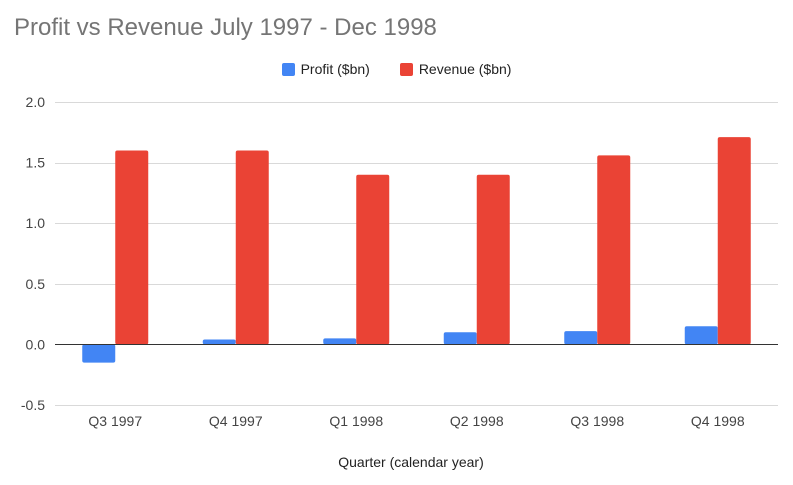 Image resolution: width=793 pixels, height=485 pixels. I want to click on legend-item-revenue: Revenue ($bn), so click(455, 69).